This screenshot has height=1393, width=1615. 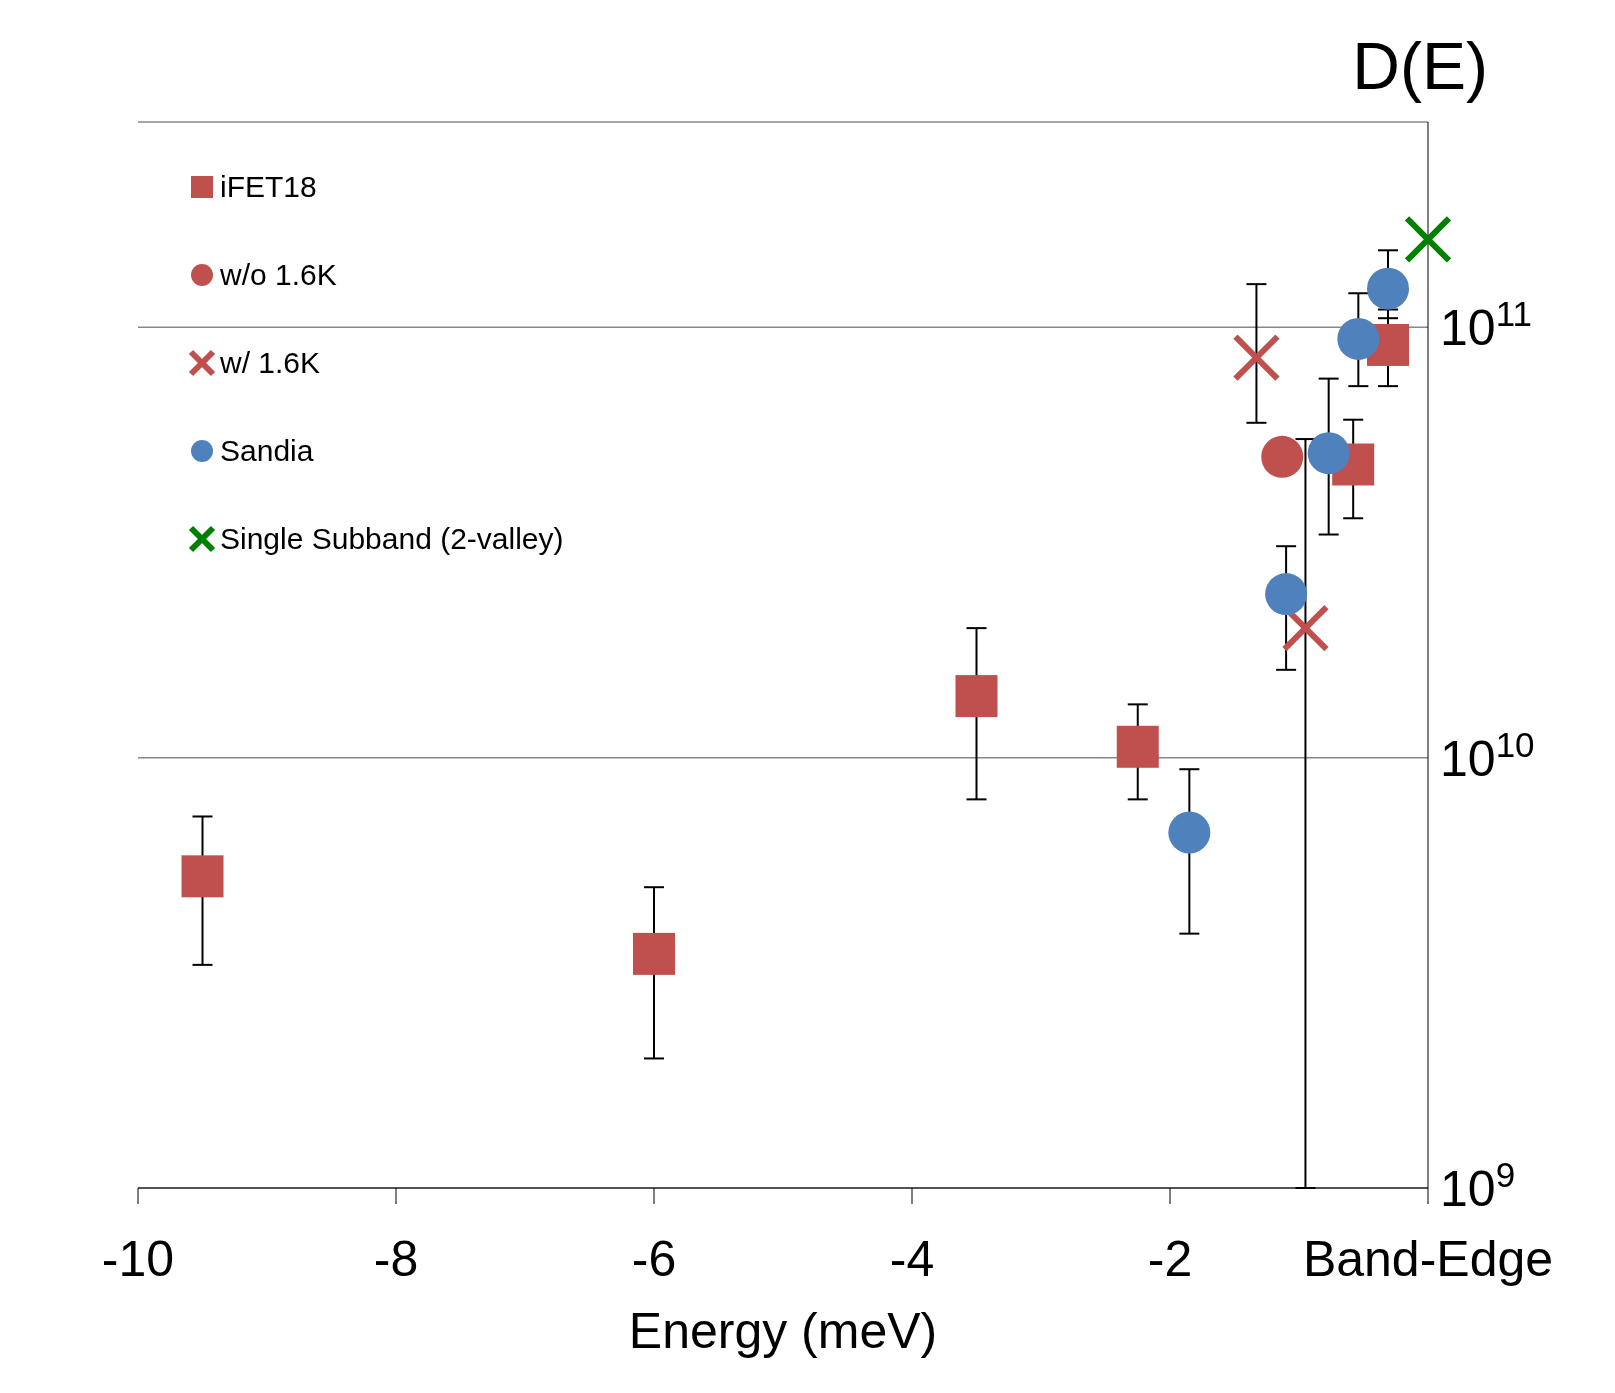 What do you see at coordinates (278, 275) in the screenshot?
I see `legend-label: w/o 1.6K` at bounding box center [278, 275].